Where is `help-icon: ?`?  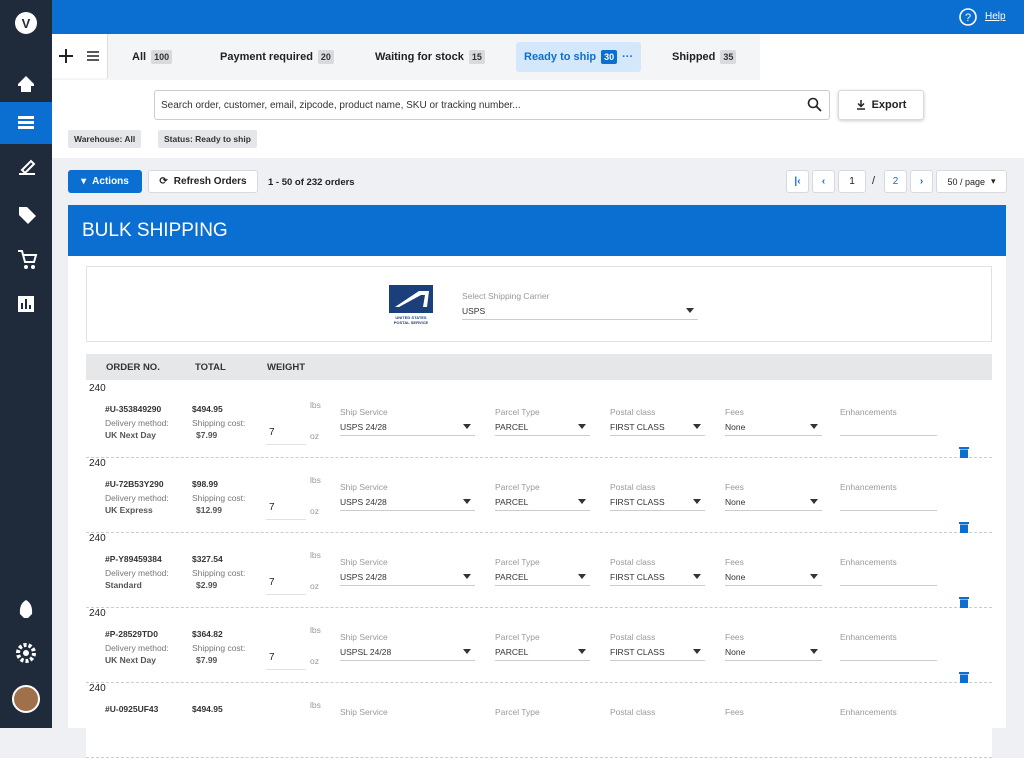 help-icon: ? is located at coordinates (968, 17).